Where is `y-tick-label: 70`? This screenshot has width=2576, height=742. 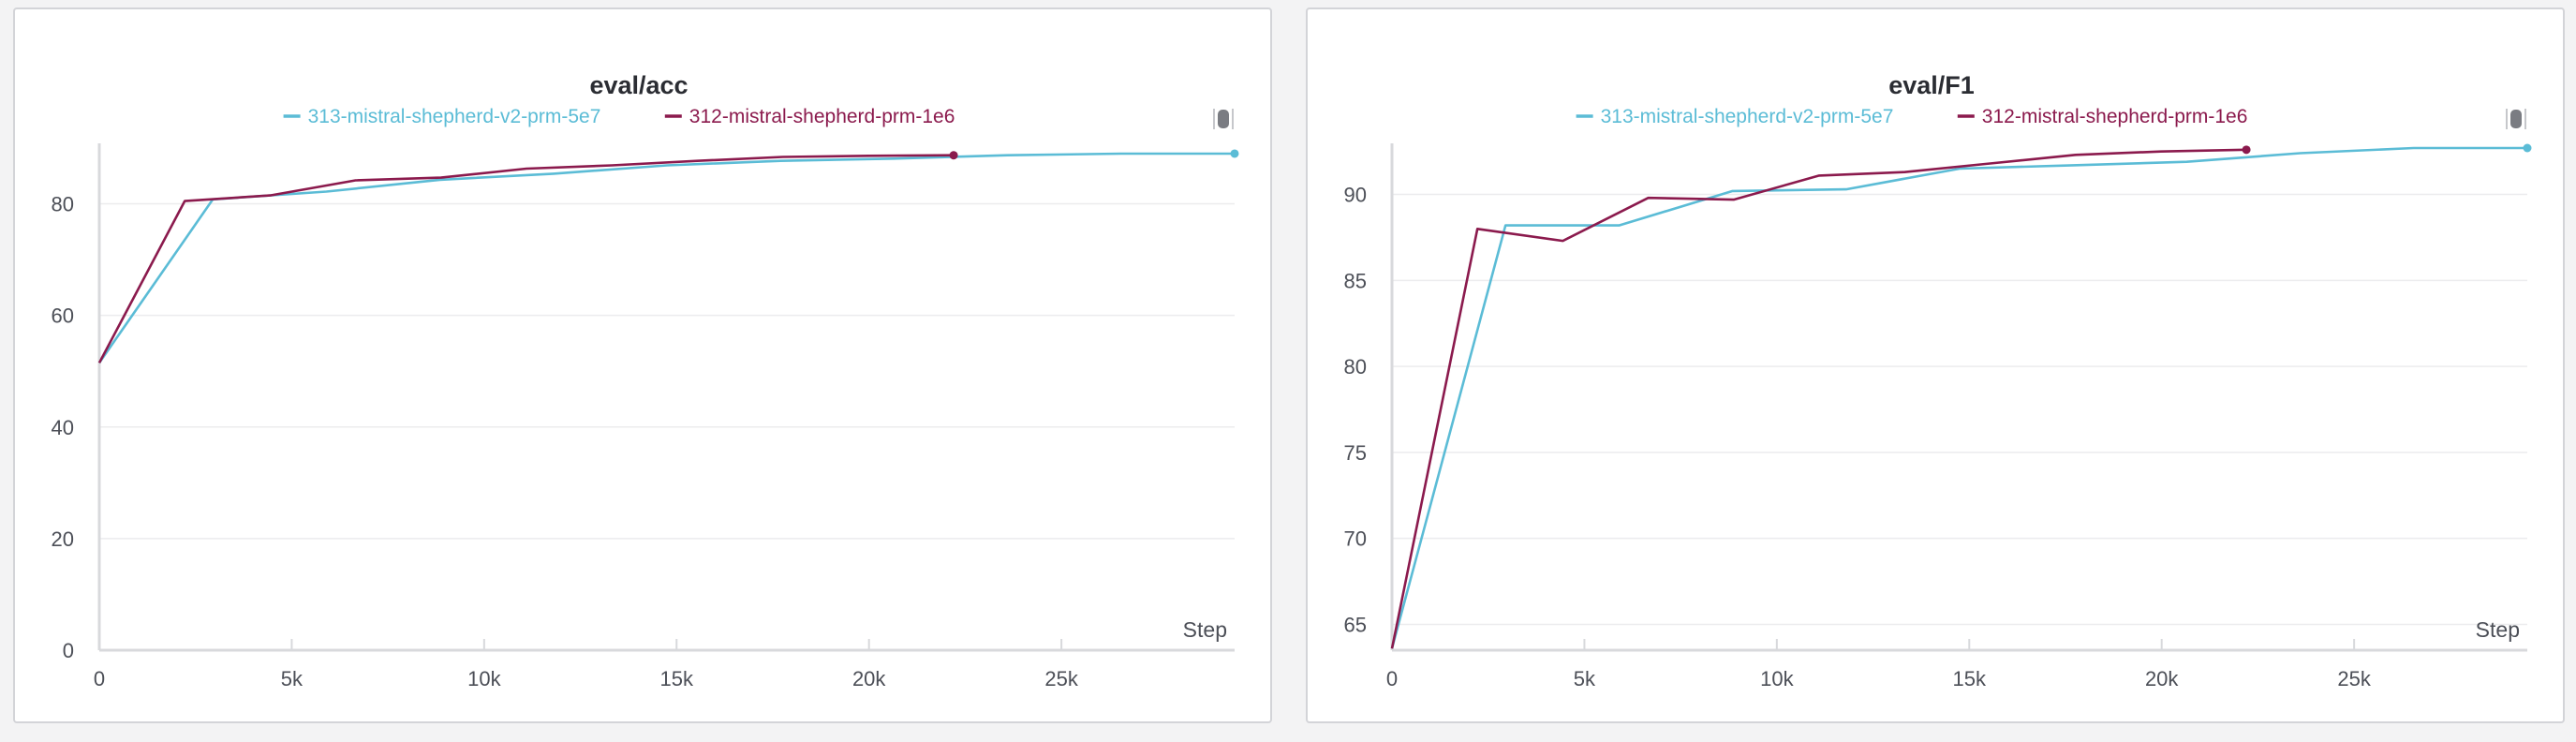
y-tick-label: 70 is located at coordinates (1356, 539).